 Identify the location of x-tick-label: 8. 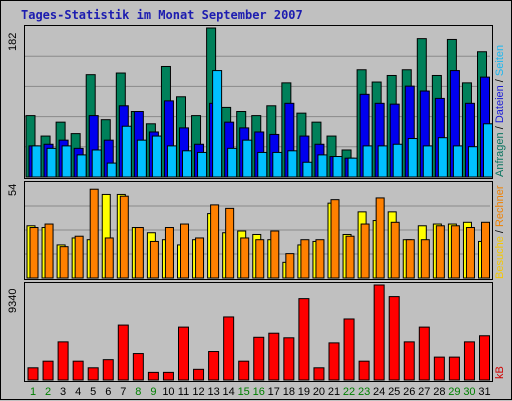
(138, 392).